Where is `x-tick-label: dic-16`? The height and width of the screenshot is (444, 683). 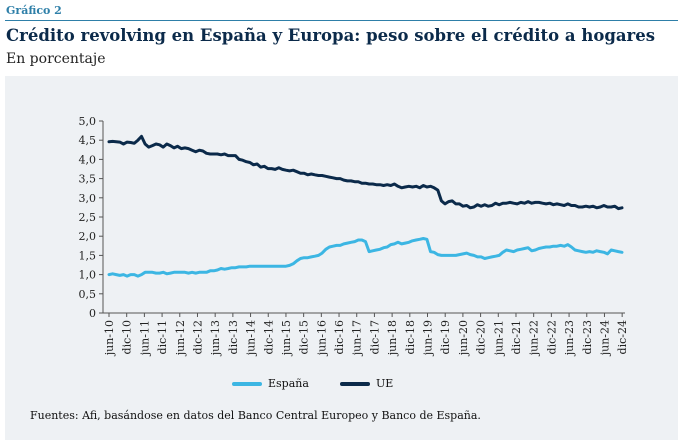 x-tick-label: dic-16 is located at coordinates (339, 337).